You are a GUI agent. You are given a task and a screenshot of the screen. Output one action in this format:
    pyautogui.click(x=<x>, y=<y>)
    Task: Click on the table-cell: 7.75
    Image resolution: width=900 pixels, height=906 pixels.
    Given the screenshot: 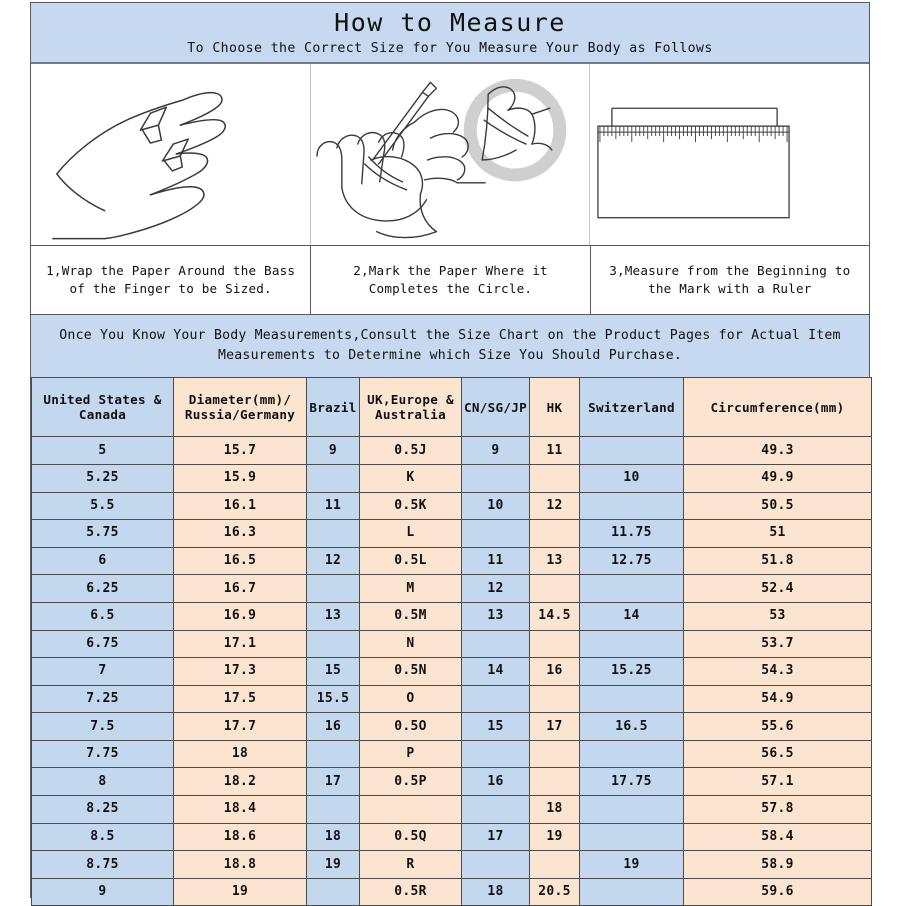 What is the action you would take?
    pyautogui.click(x=102, y=754)
    